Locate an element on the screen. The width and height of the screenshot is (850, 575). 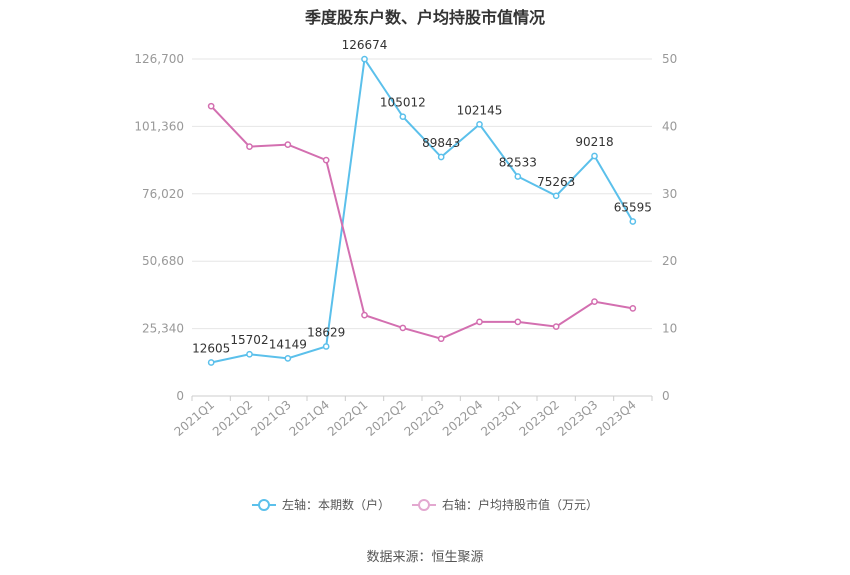
data-label: 82533 is located at coordinates (518, 162).